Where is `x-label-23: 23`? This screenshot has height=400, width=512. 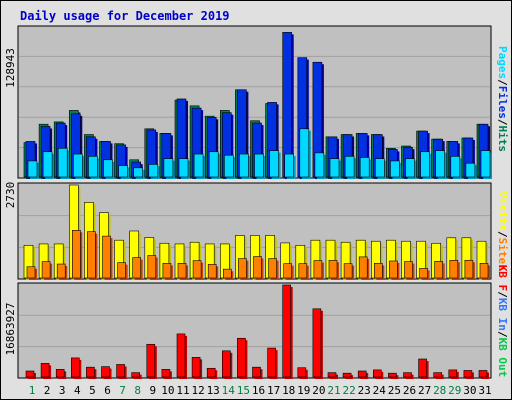 x-label-23: 23 is located at coordinates (364, 390).